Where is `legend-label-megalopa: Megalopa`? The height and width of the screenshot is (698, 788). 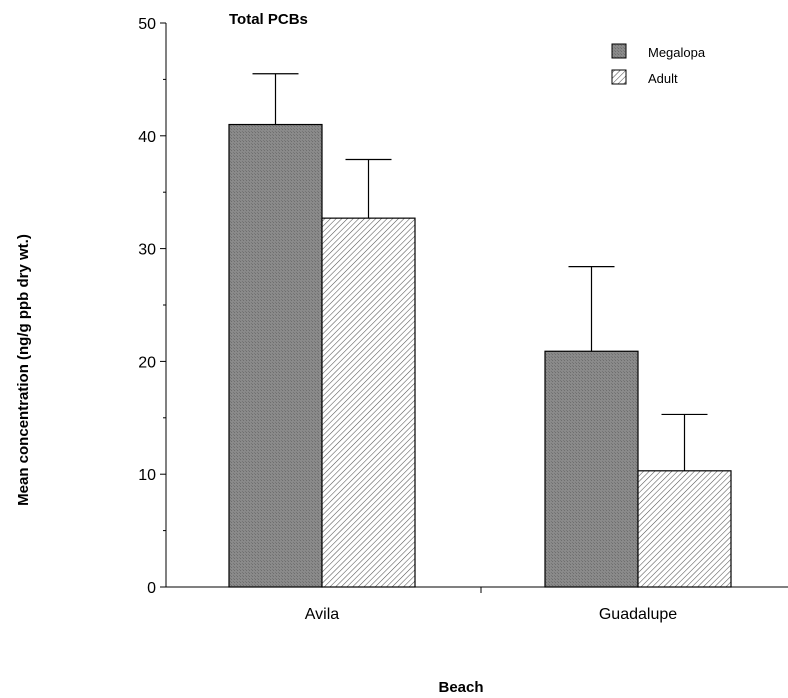 legend-label-megalopa: Megalopa is located at coordinates (677, 52).